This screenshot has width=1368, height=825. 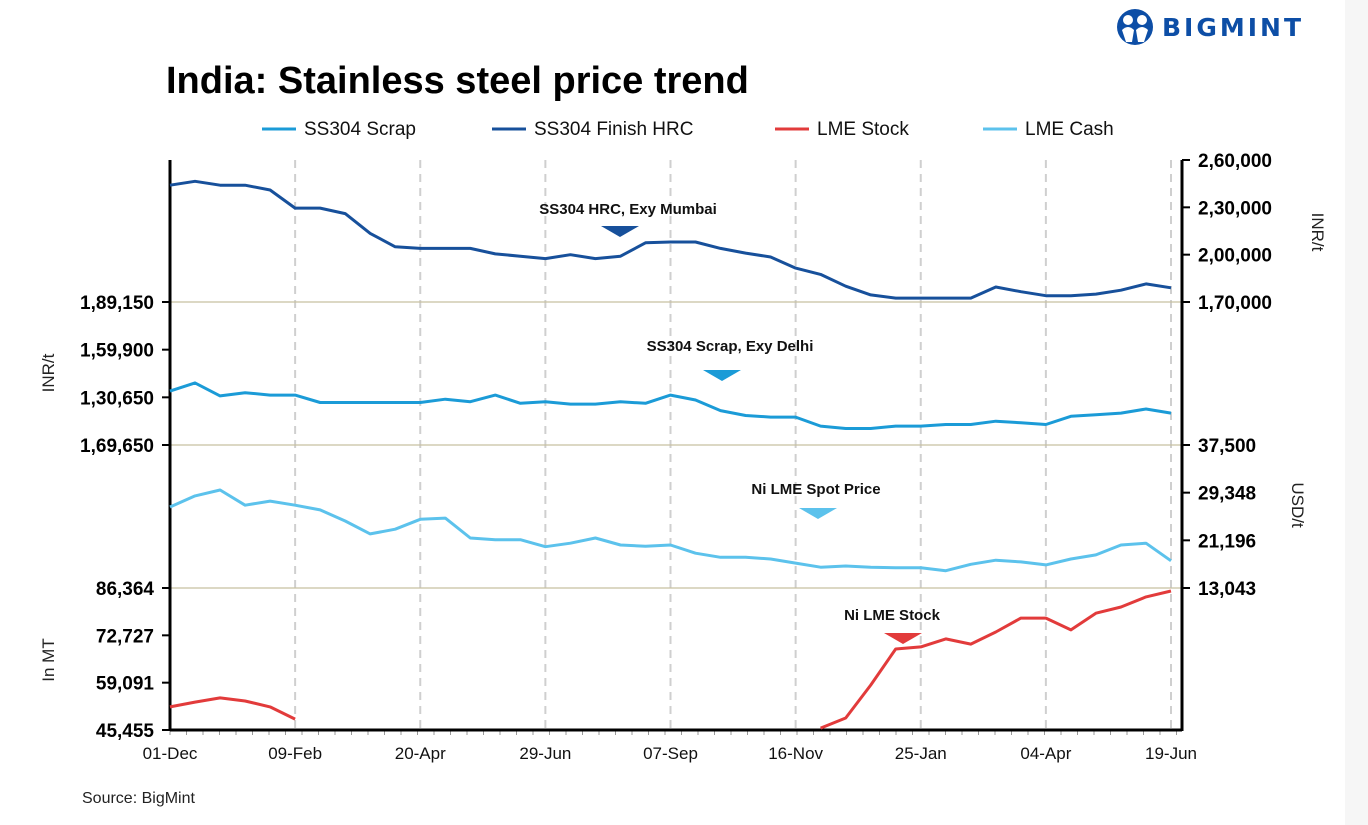 What do you see at coordinates (117, 398) in the screenshot?
I see `y-tick-label-left: 1,30,650` at bounding box center [117, 398].